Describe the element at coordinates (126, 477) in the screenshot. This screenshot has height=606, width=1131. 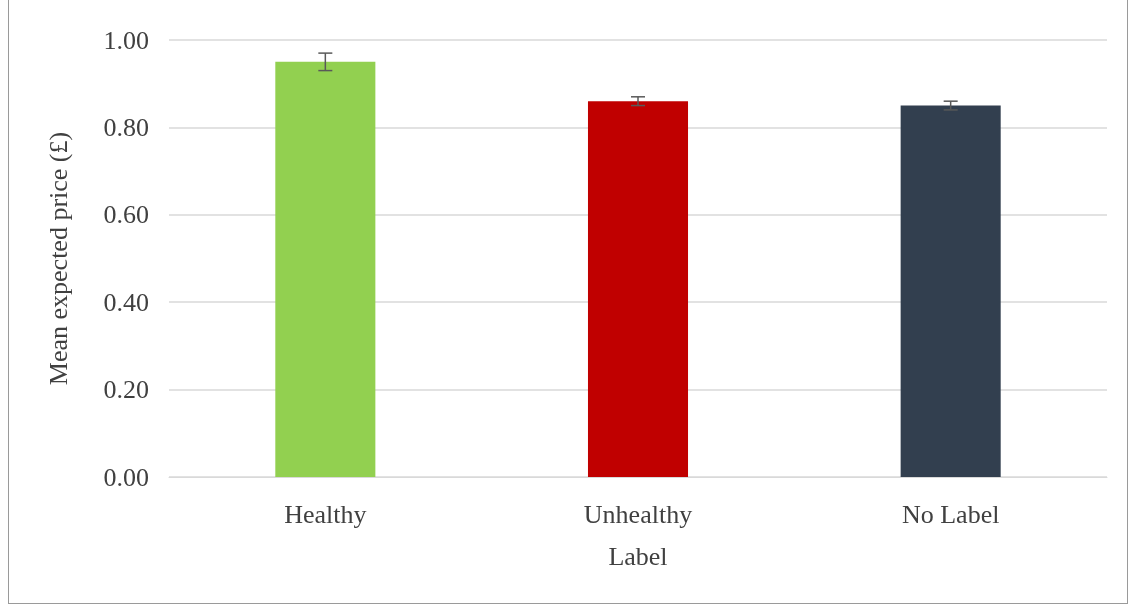
I see `y-tick-label: 0.00` at that location.